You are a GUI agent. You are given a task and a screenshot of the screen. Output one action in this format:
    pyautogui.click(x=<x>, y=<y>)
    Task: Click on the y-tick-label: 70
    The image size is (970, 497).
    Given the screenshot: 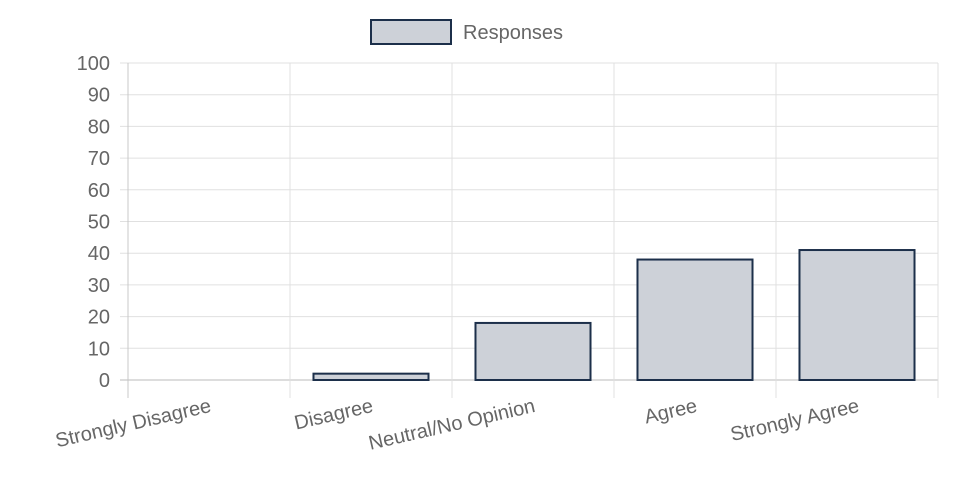 What is the action you would take?
    pyautogui.click(x=99, y=159)
    